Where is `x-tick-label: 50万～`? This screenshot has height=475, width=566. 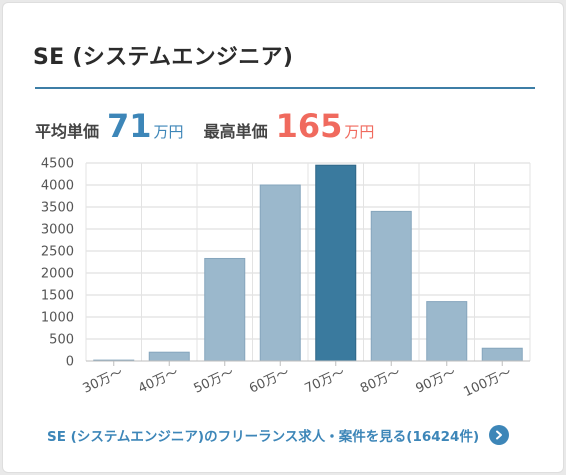 x-tick-label: 50万～ is located at coordinates (214, 381).